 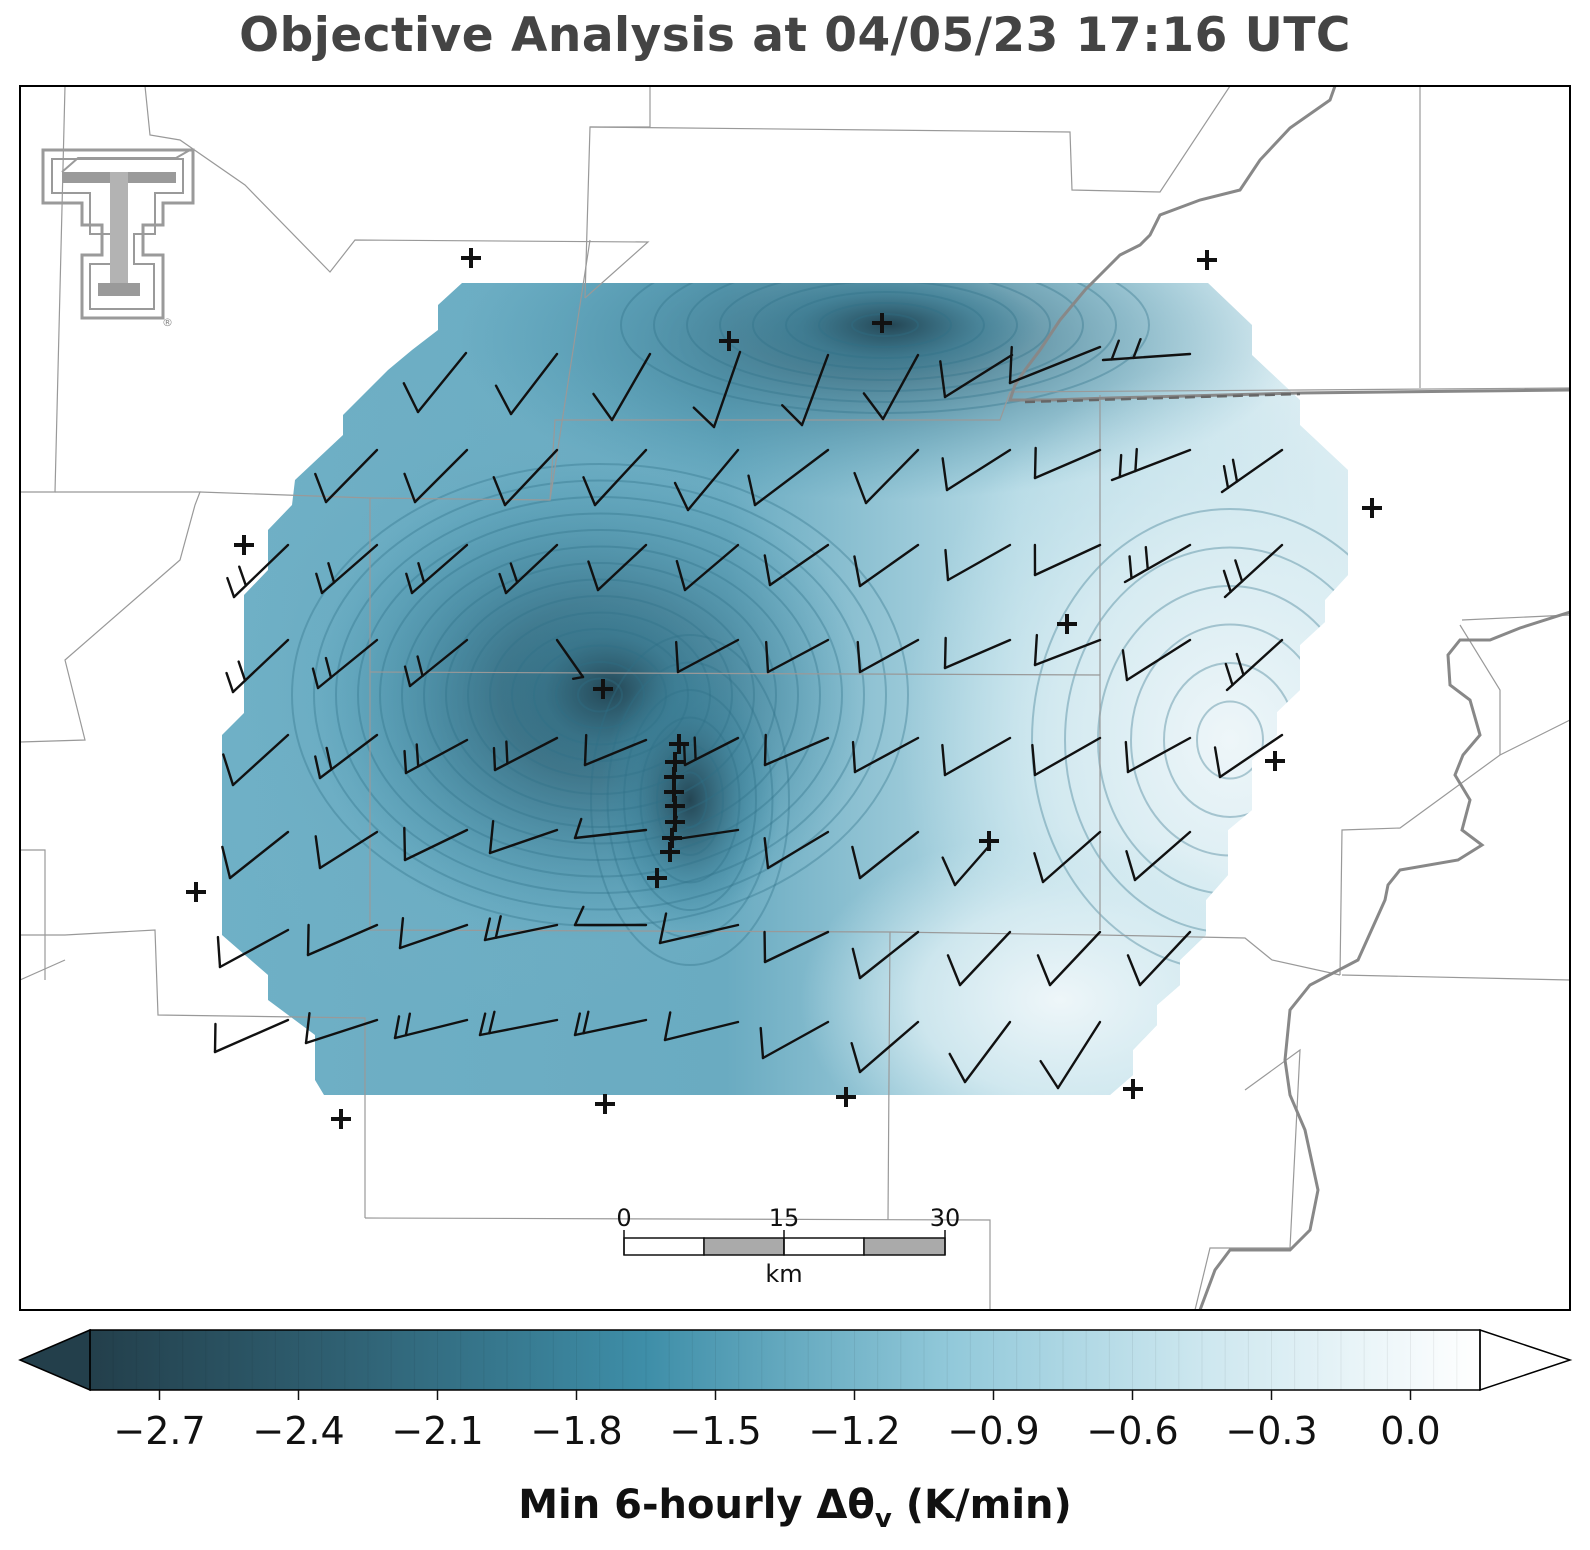 What do you see at coordinates (696, 1505) in the screenshot?
I see `colorbar-label-main: Min 6-hourly Δθ` at bounding box center [696, 1505].